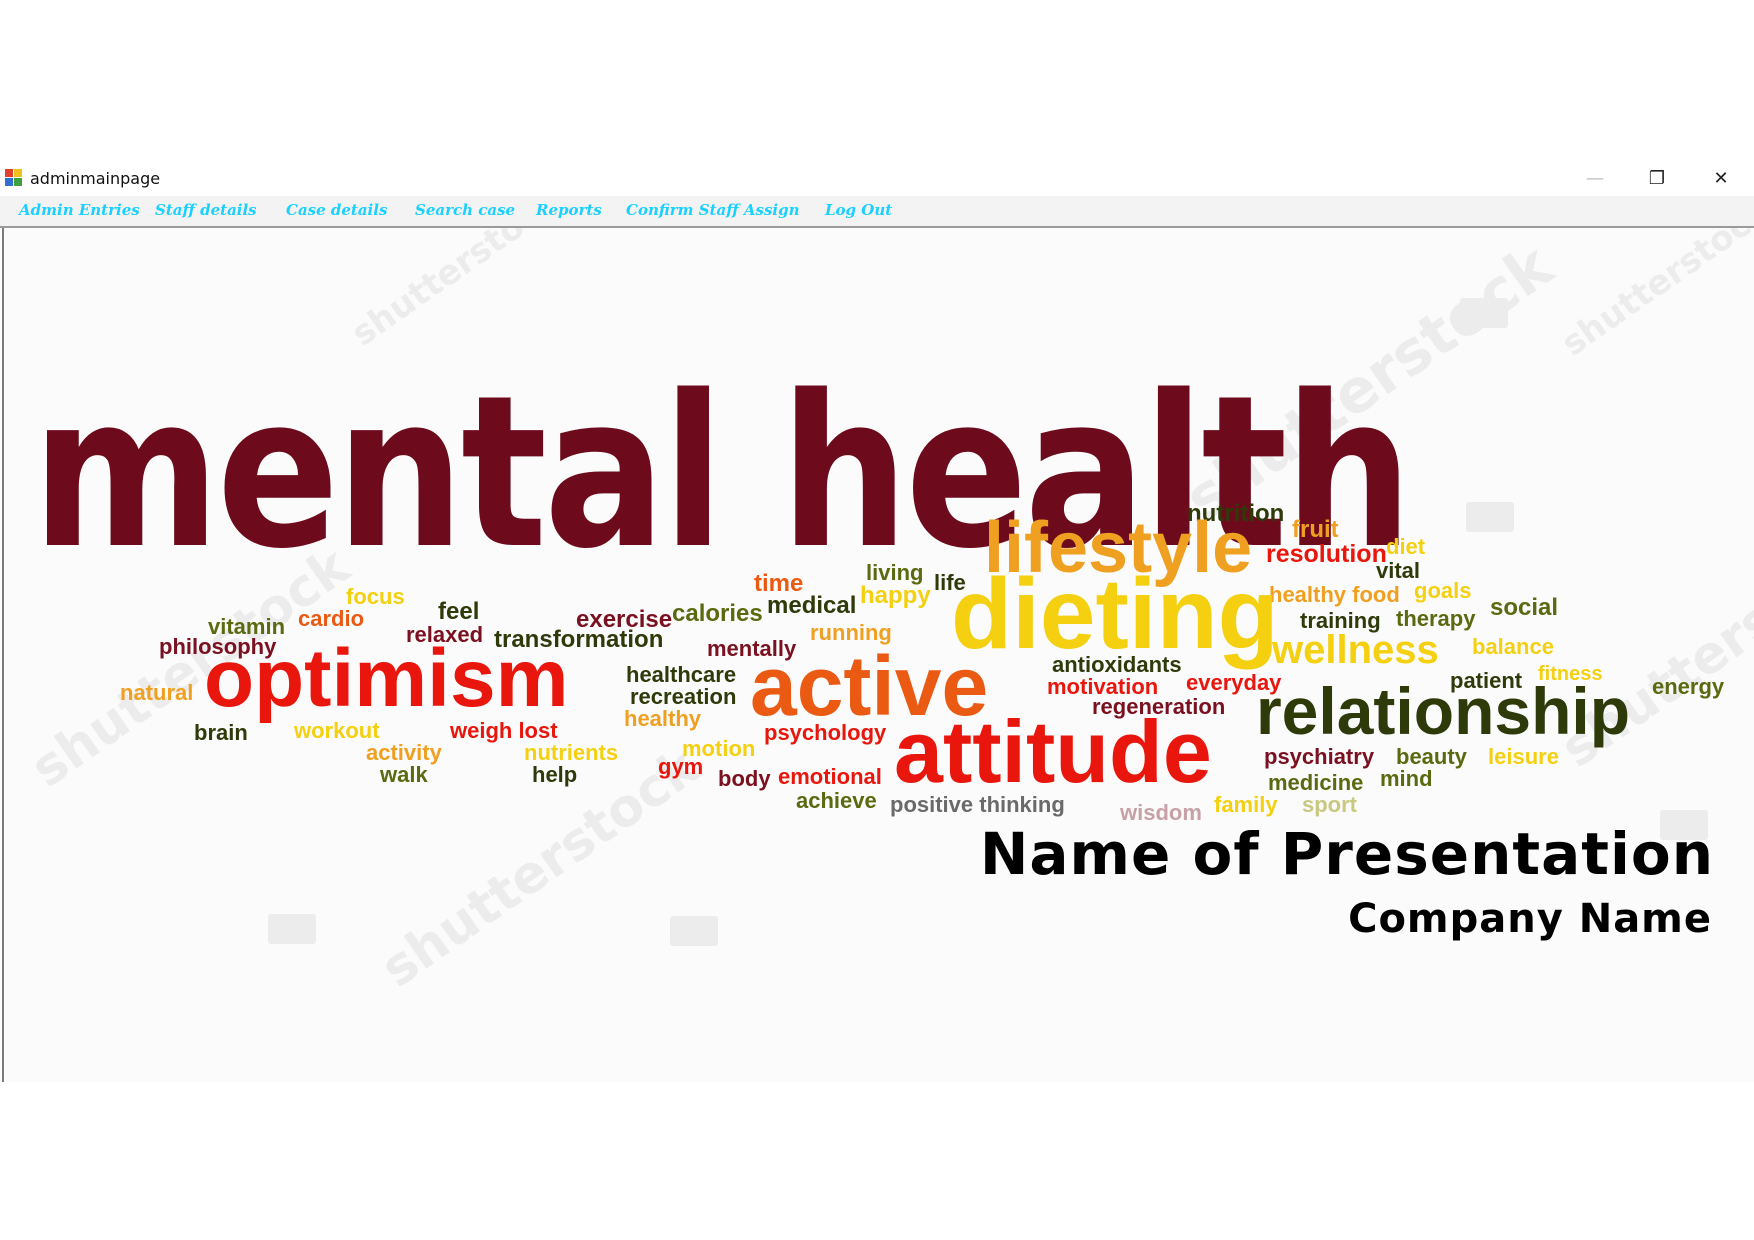 Image resolution: width=1754 pixels, height=1240 pixels. I want to click on word-cloud-term: fruit, so click(1315, 529).